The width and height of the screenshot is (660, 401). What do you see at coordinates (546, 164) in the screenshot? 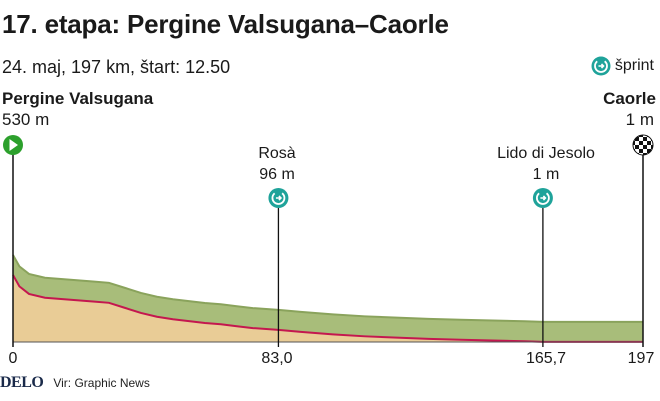
I see `waypoint-lido-di-jesolo: Lido di Jesolo 1 m` at bounding box center [546, 164].